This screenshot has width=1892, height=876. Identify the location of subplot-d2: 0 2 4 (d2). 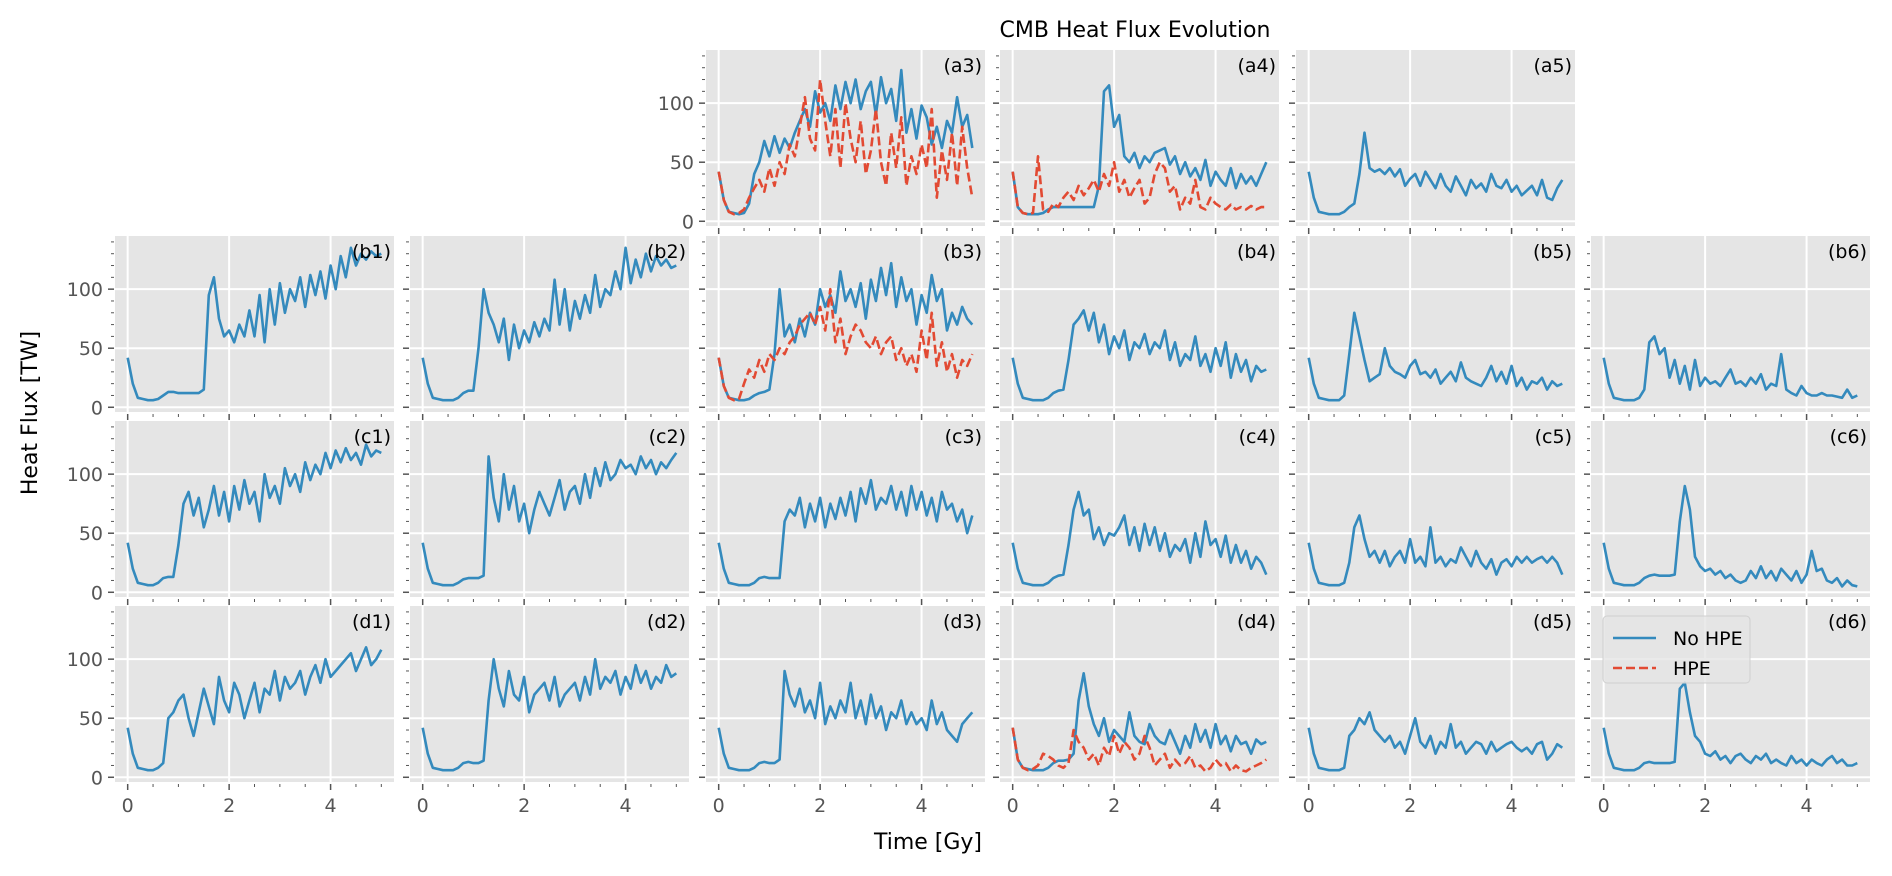
(546, 711).